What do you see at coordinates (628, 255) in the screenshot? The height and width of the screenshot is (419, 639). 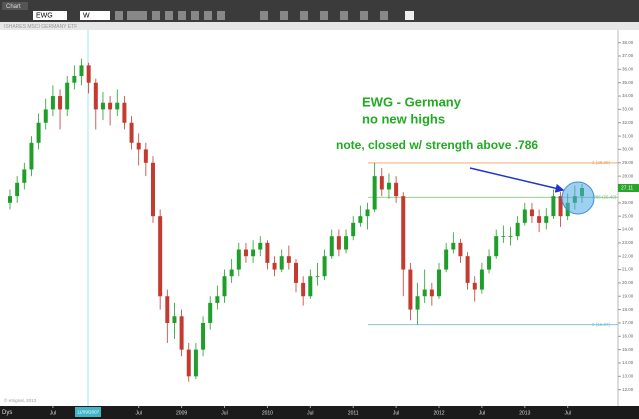 I see `y-tick-label: 22.00` at bounding box center [628, 255].